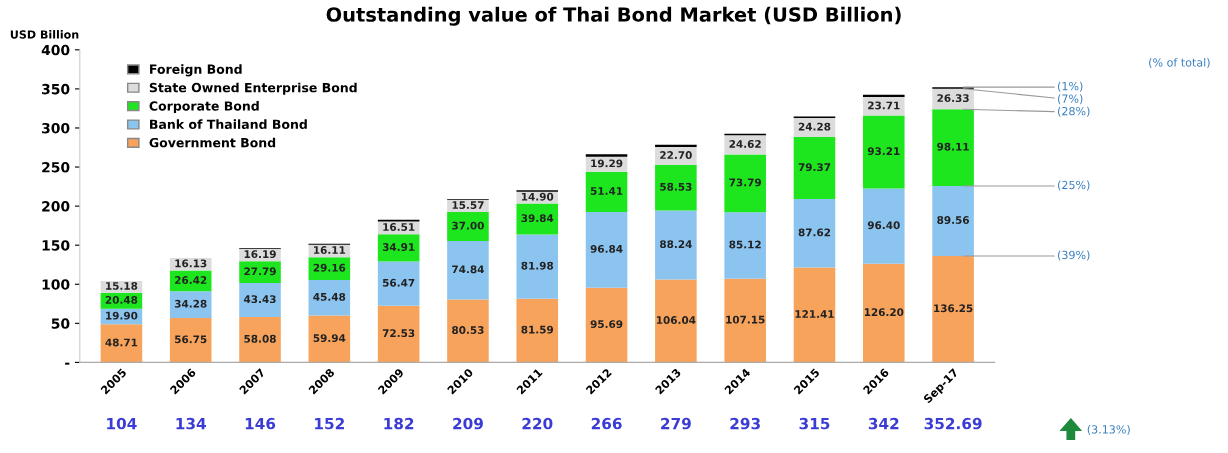 The width and height of the screenshot is (1228, 453). I want to click on data-label: 15.57, so click(468, 205).